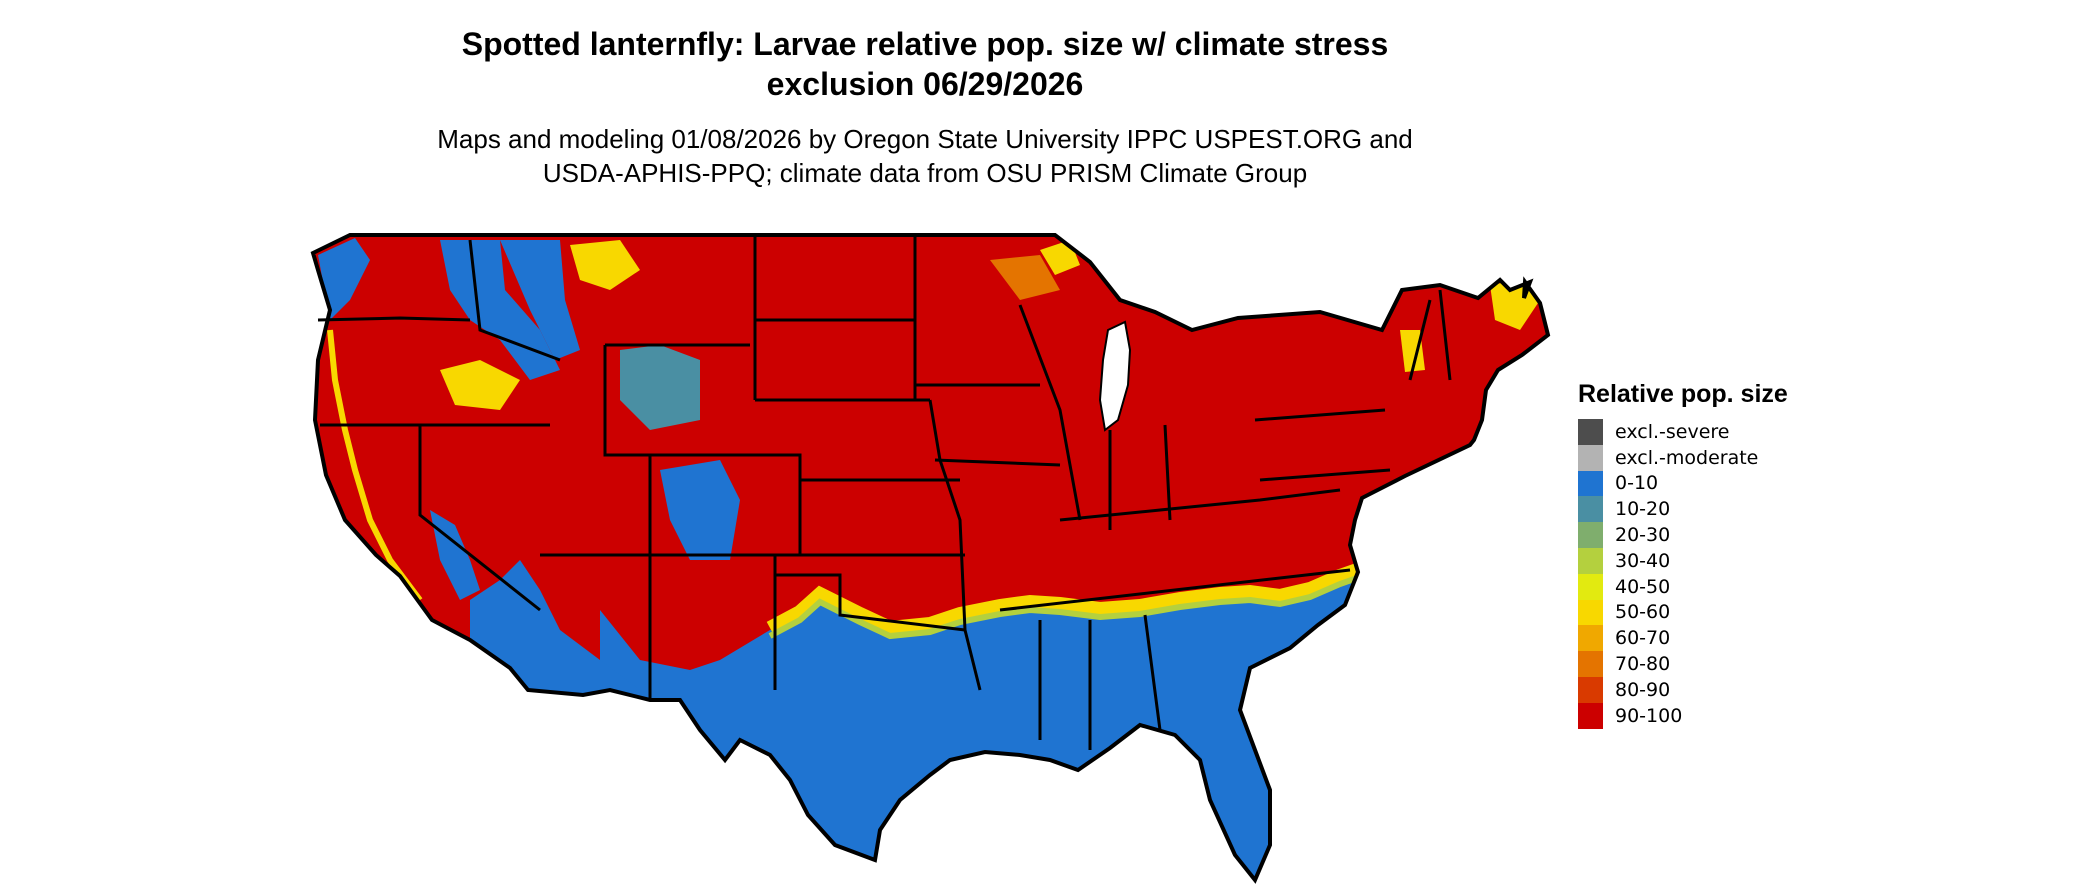 The height and width of the screenshot is (892, 2100). Describe the element at coordinates (1649, 715) in the screenshot. I see `legend-label: 90-100` at that location.